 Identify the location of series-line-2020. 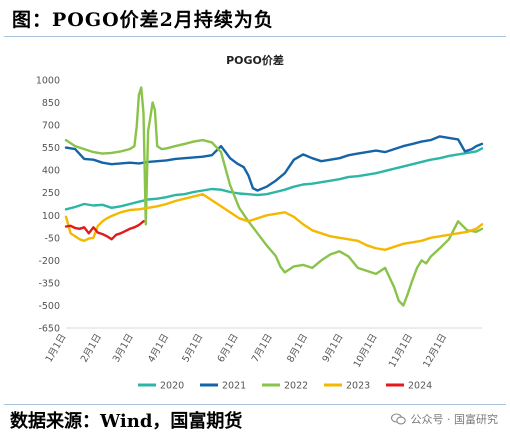
(274, 179).